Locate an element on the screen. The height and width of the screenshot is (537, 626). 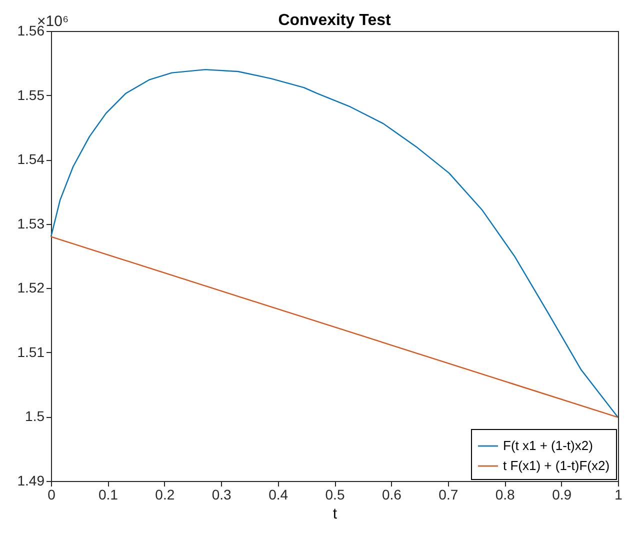
x-tick-label: 0.8 is located at coordinates (505, 494).